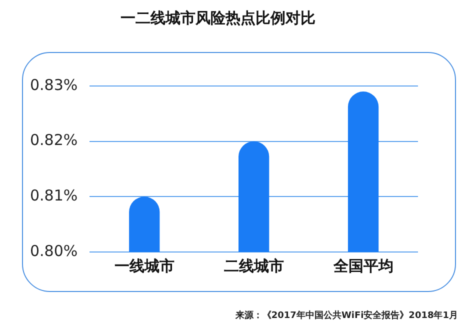  I want to click on chart-title: 一二线城市风险热点比例对比, so click(218, 17).